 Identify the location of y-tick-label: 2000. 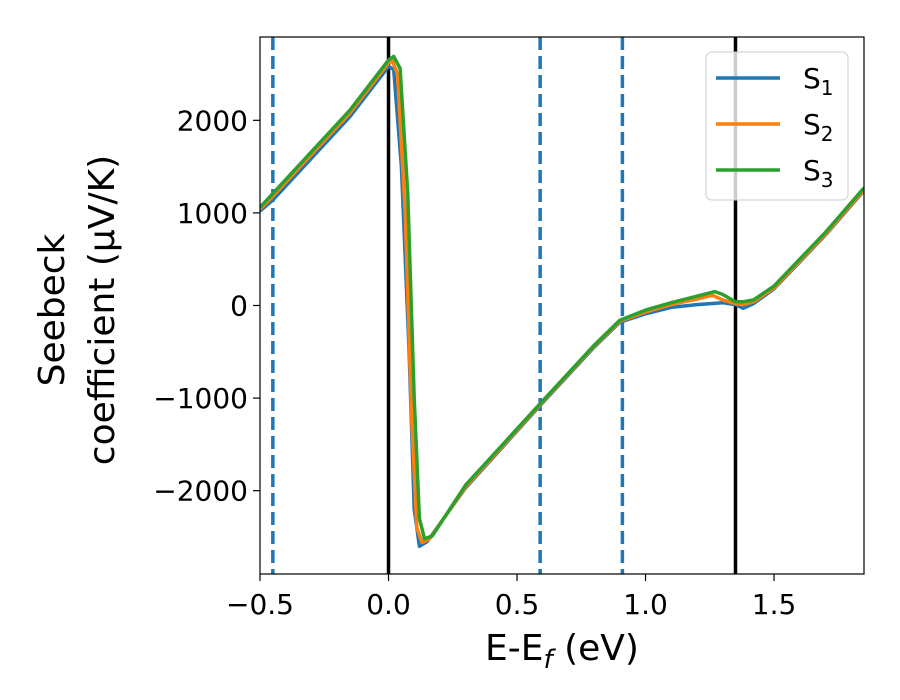
(212, 120).